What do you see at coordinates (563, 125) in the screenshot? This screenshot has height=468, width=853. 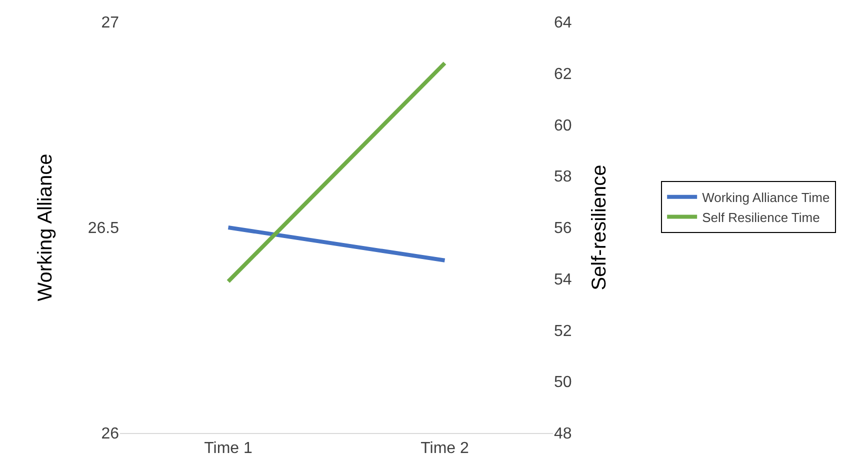 I see `y2-tick-label: 60` at bounding box center [563, 125].